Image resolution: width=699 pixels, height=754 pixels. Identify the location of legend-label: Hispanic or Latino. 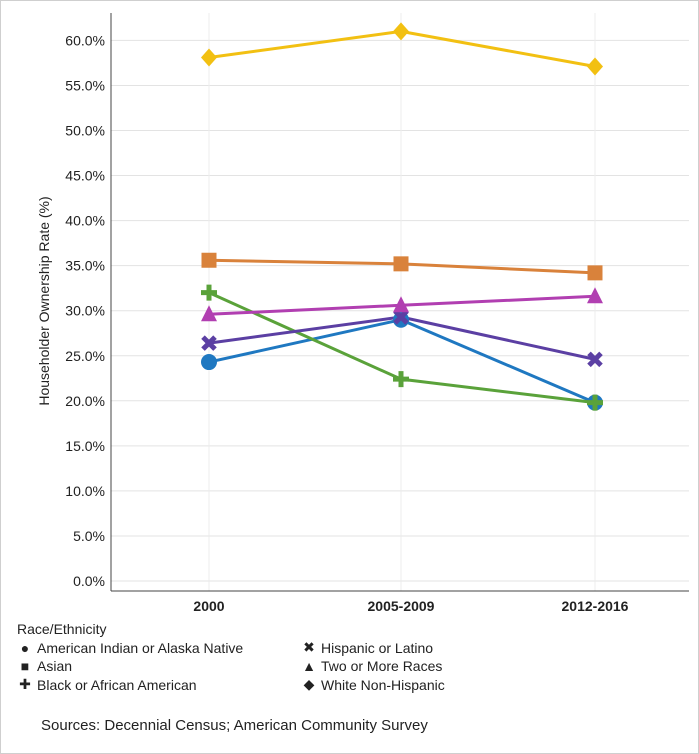
(377, 647).